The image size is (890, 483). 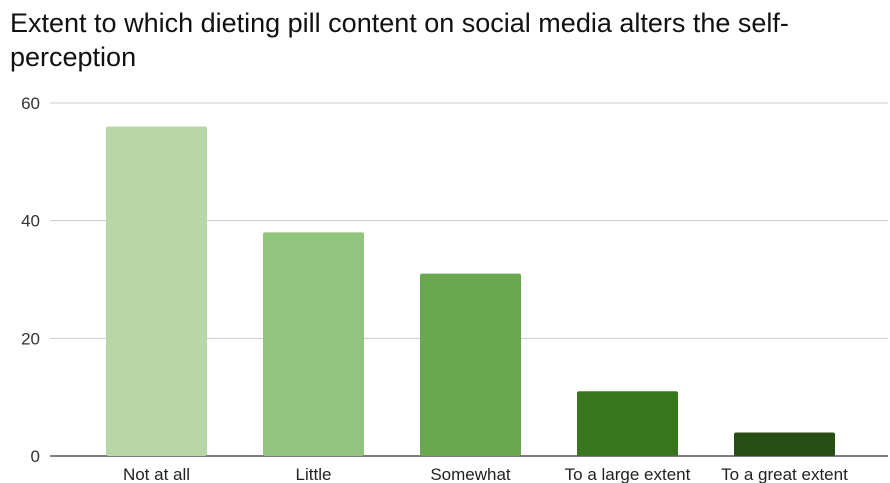 I want to click on bar-little, so click(x=313, y=344).